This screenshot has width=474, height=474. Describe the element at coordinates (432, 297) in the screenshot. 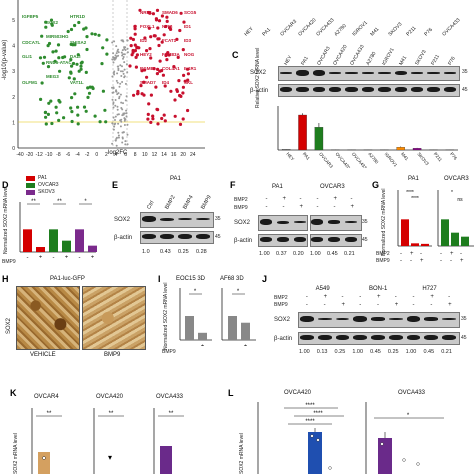

I see `panelJ-bmp2-sign: +` at that location.